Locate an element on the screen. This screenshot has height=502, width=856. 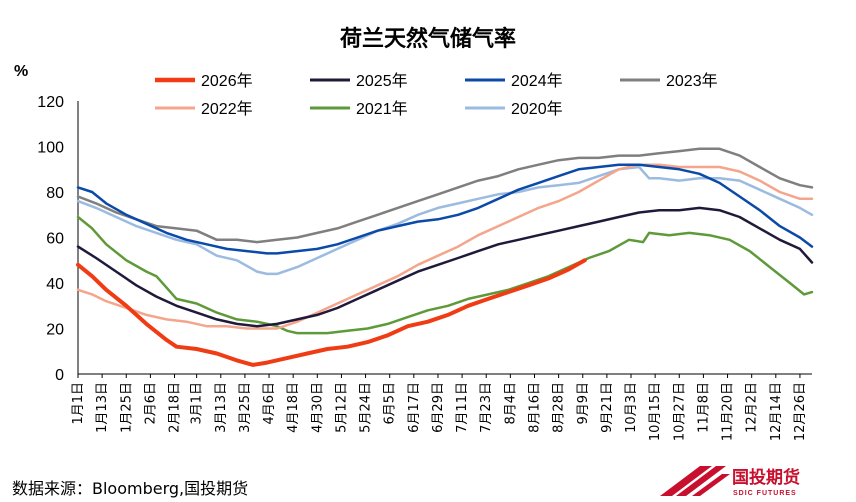
x-tick-label: 8月4日 is located at coordinates (510, 403).